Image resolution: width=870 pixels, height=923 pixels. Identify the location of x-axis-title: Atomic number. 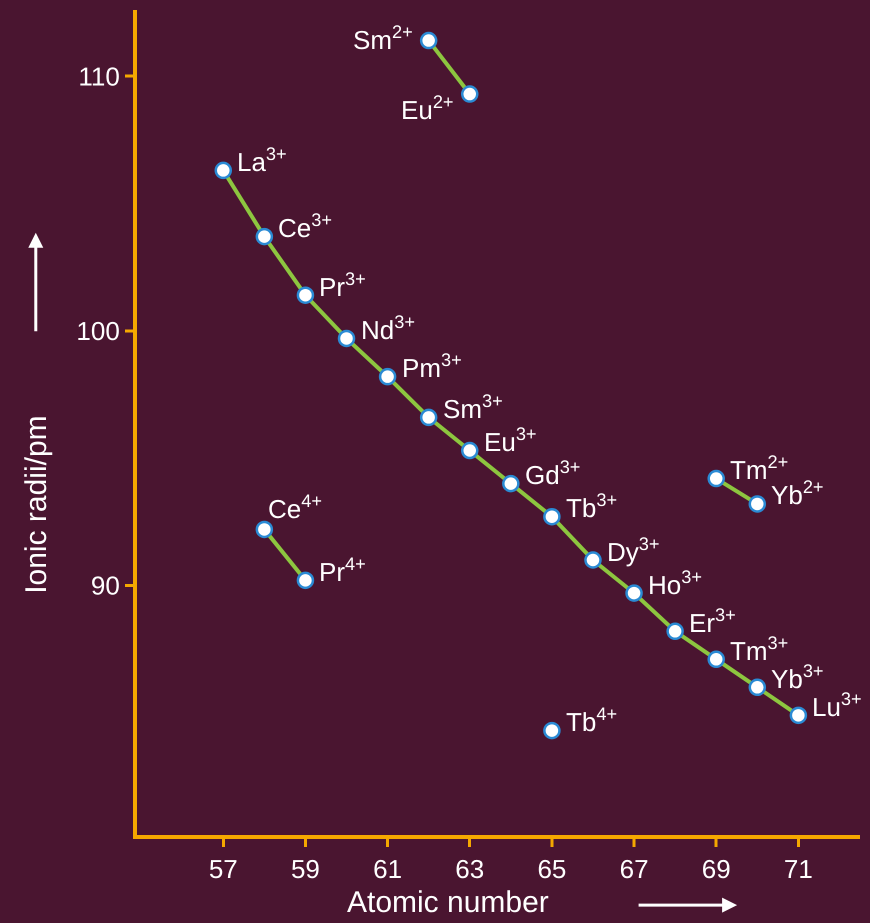
(448, 902).